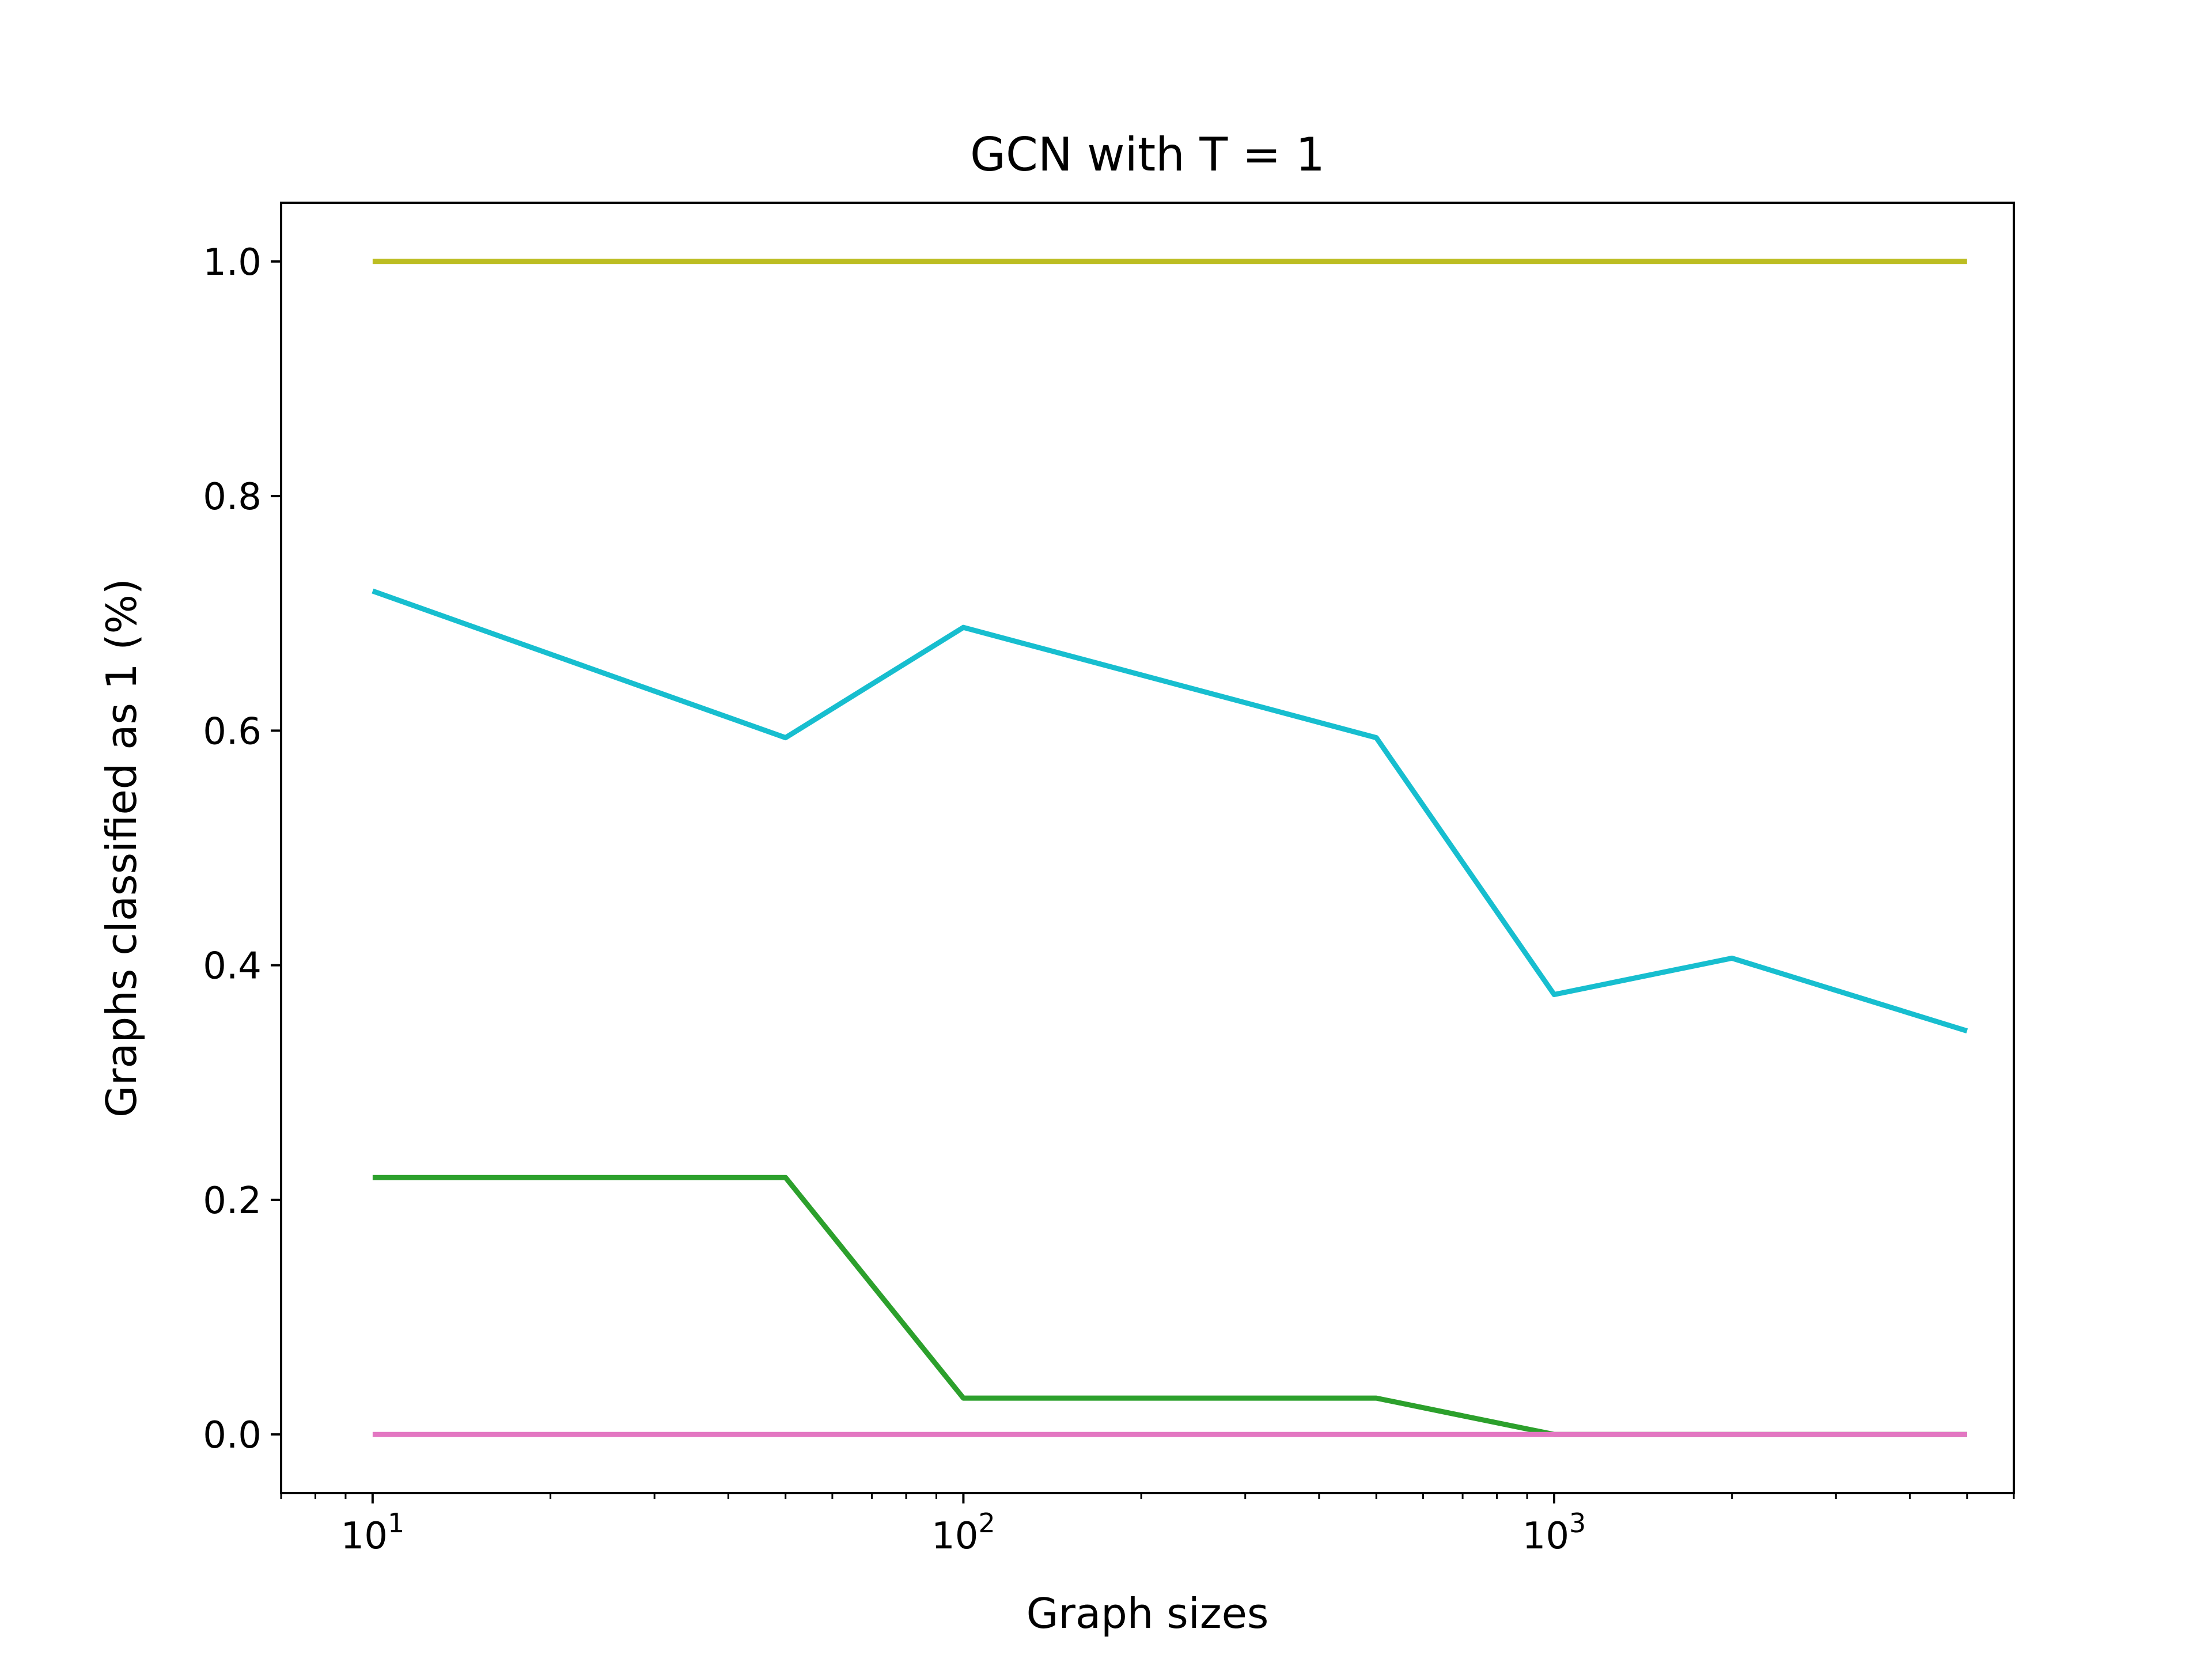 This screenshot has width=2212, height=1659. Describe the element at coordinates (396, 1523) in the screenshot. I see `x-tick-label-exponent: 1` at that location.